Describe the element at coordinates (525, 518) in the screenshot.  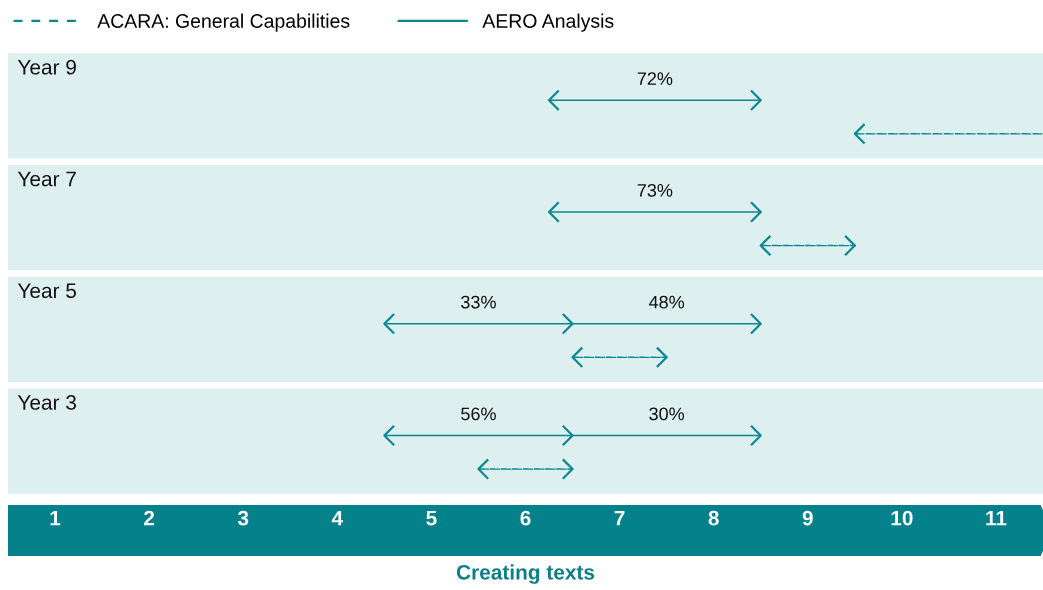
I see `x-tick-label: 6` at that location.